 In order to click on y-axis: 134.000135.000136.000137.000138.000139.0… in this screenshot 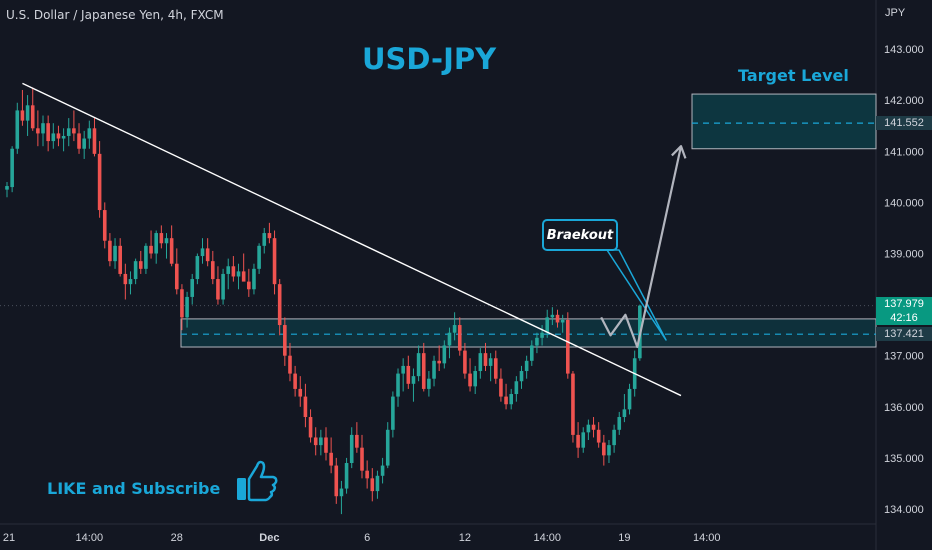, I will do `click(904, 280)`.